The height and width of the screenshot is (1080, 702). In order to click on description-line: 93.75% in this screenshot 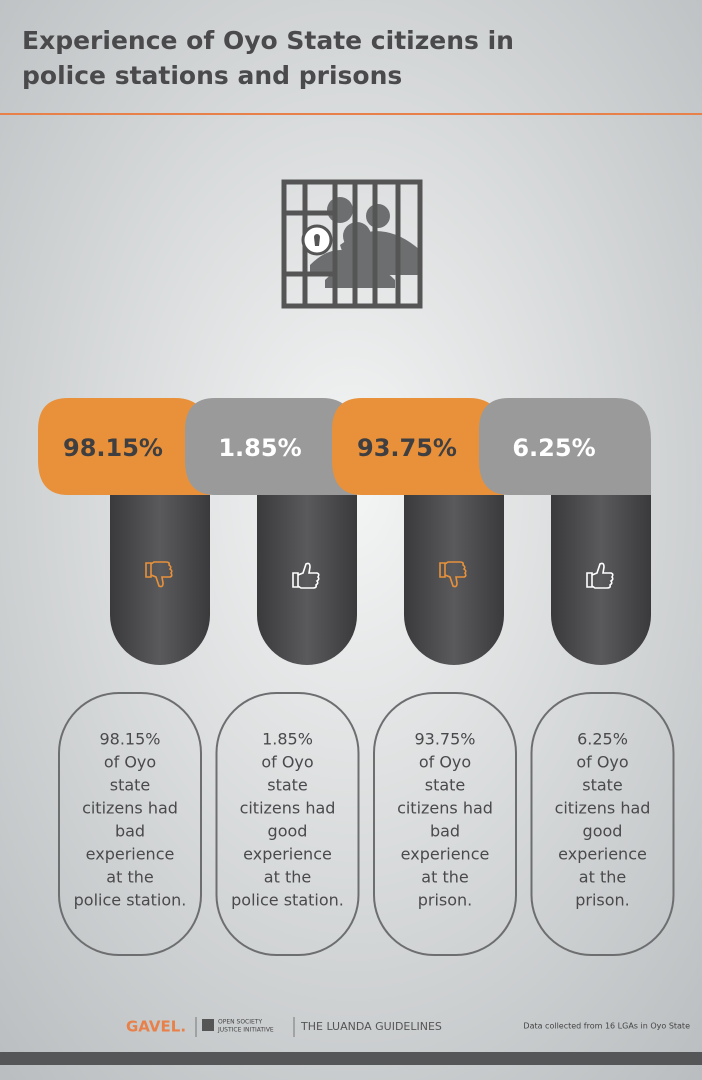, I will do `click(444, 739)`.